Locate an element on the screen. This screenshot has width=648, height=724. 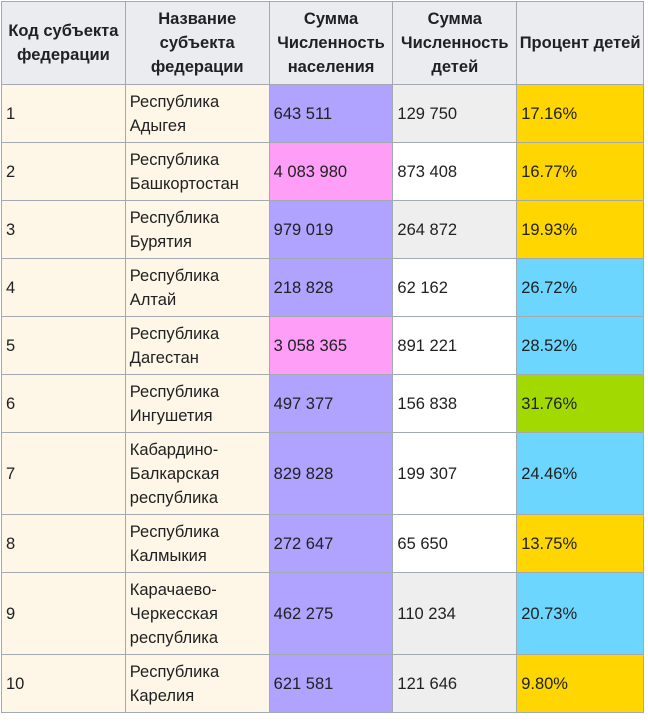
cell-code: 4 is located at coordinates (63, 287).